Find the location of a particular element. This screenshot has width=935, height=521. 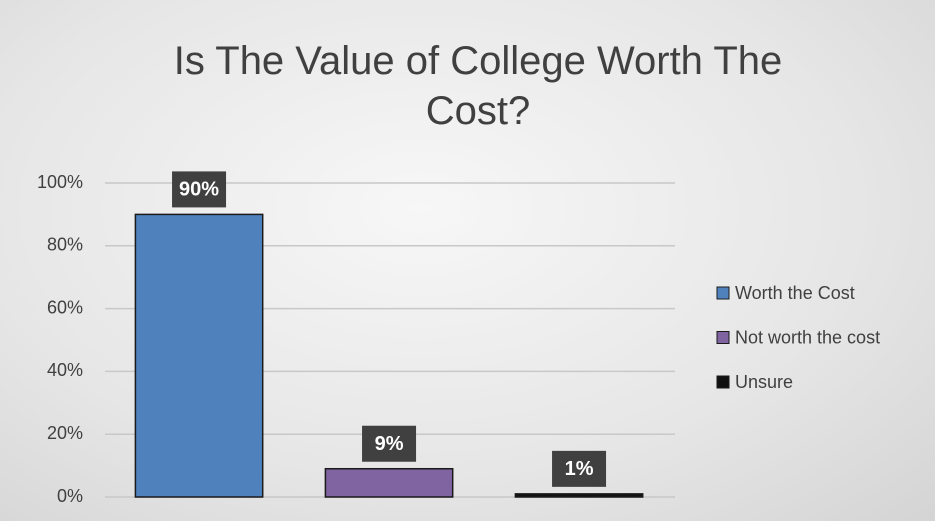

y-tick-label: 100% is located at coordinates (60, 182).